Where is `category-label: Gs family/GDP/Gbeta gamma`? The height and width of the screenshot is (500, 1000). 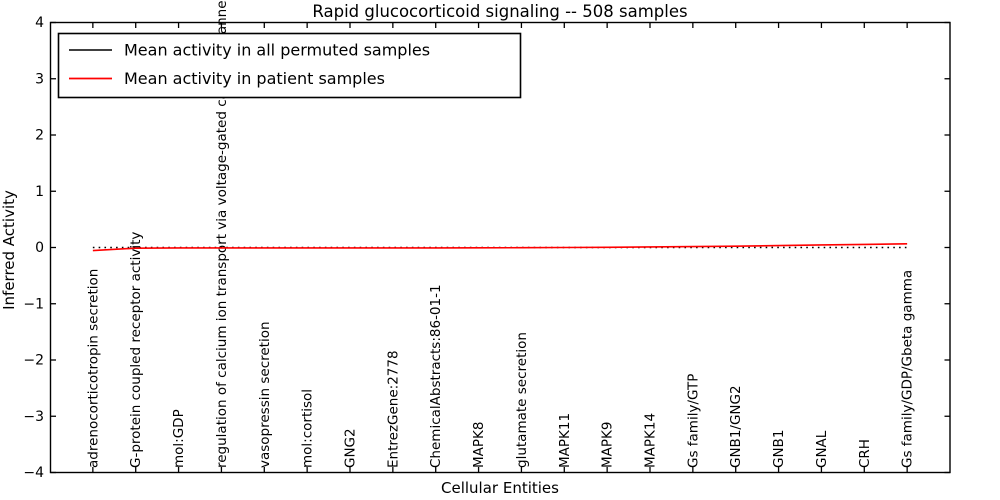 category-label: Gs family/GDP/Gbeta gamma is located at coordinates (908, 369).